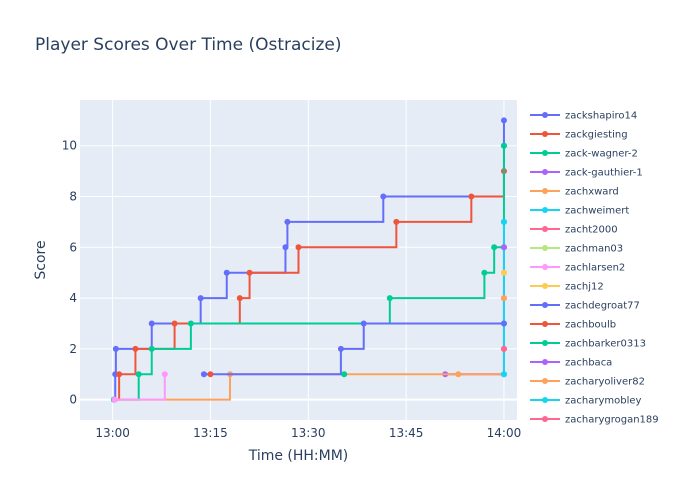  What do you see at coordinates (594, 249) in the screenshot?
I see `legend-label: zachman03` at bounding box center [594, 249].